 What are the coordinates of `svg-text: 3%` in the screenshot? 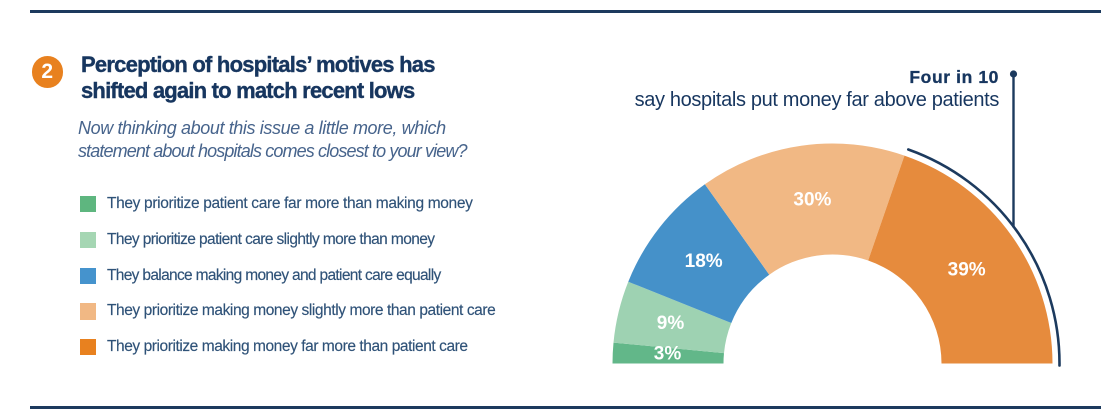 It's located at (668, 353).